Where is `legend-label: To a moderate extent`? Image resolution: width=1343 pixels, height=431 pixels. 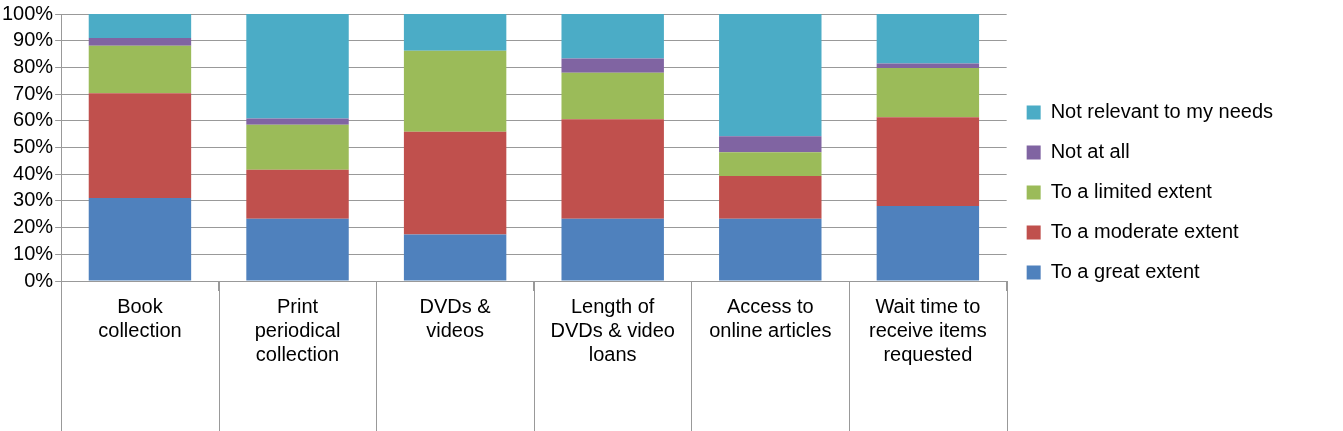 legend-label: To a moderate extent is located at coordinates (1144, 231).